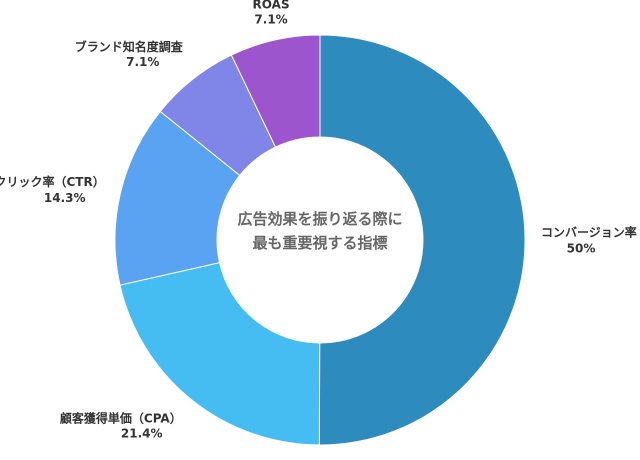 Image resolution: width=640 pixels, height=460 pixels. Describe the element at coordinates (142, 433) in the screenshot. I see `slice-label-value-1: 21.4%` at that location.